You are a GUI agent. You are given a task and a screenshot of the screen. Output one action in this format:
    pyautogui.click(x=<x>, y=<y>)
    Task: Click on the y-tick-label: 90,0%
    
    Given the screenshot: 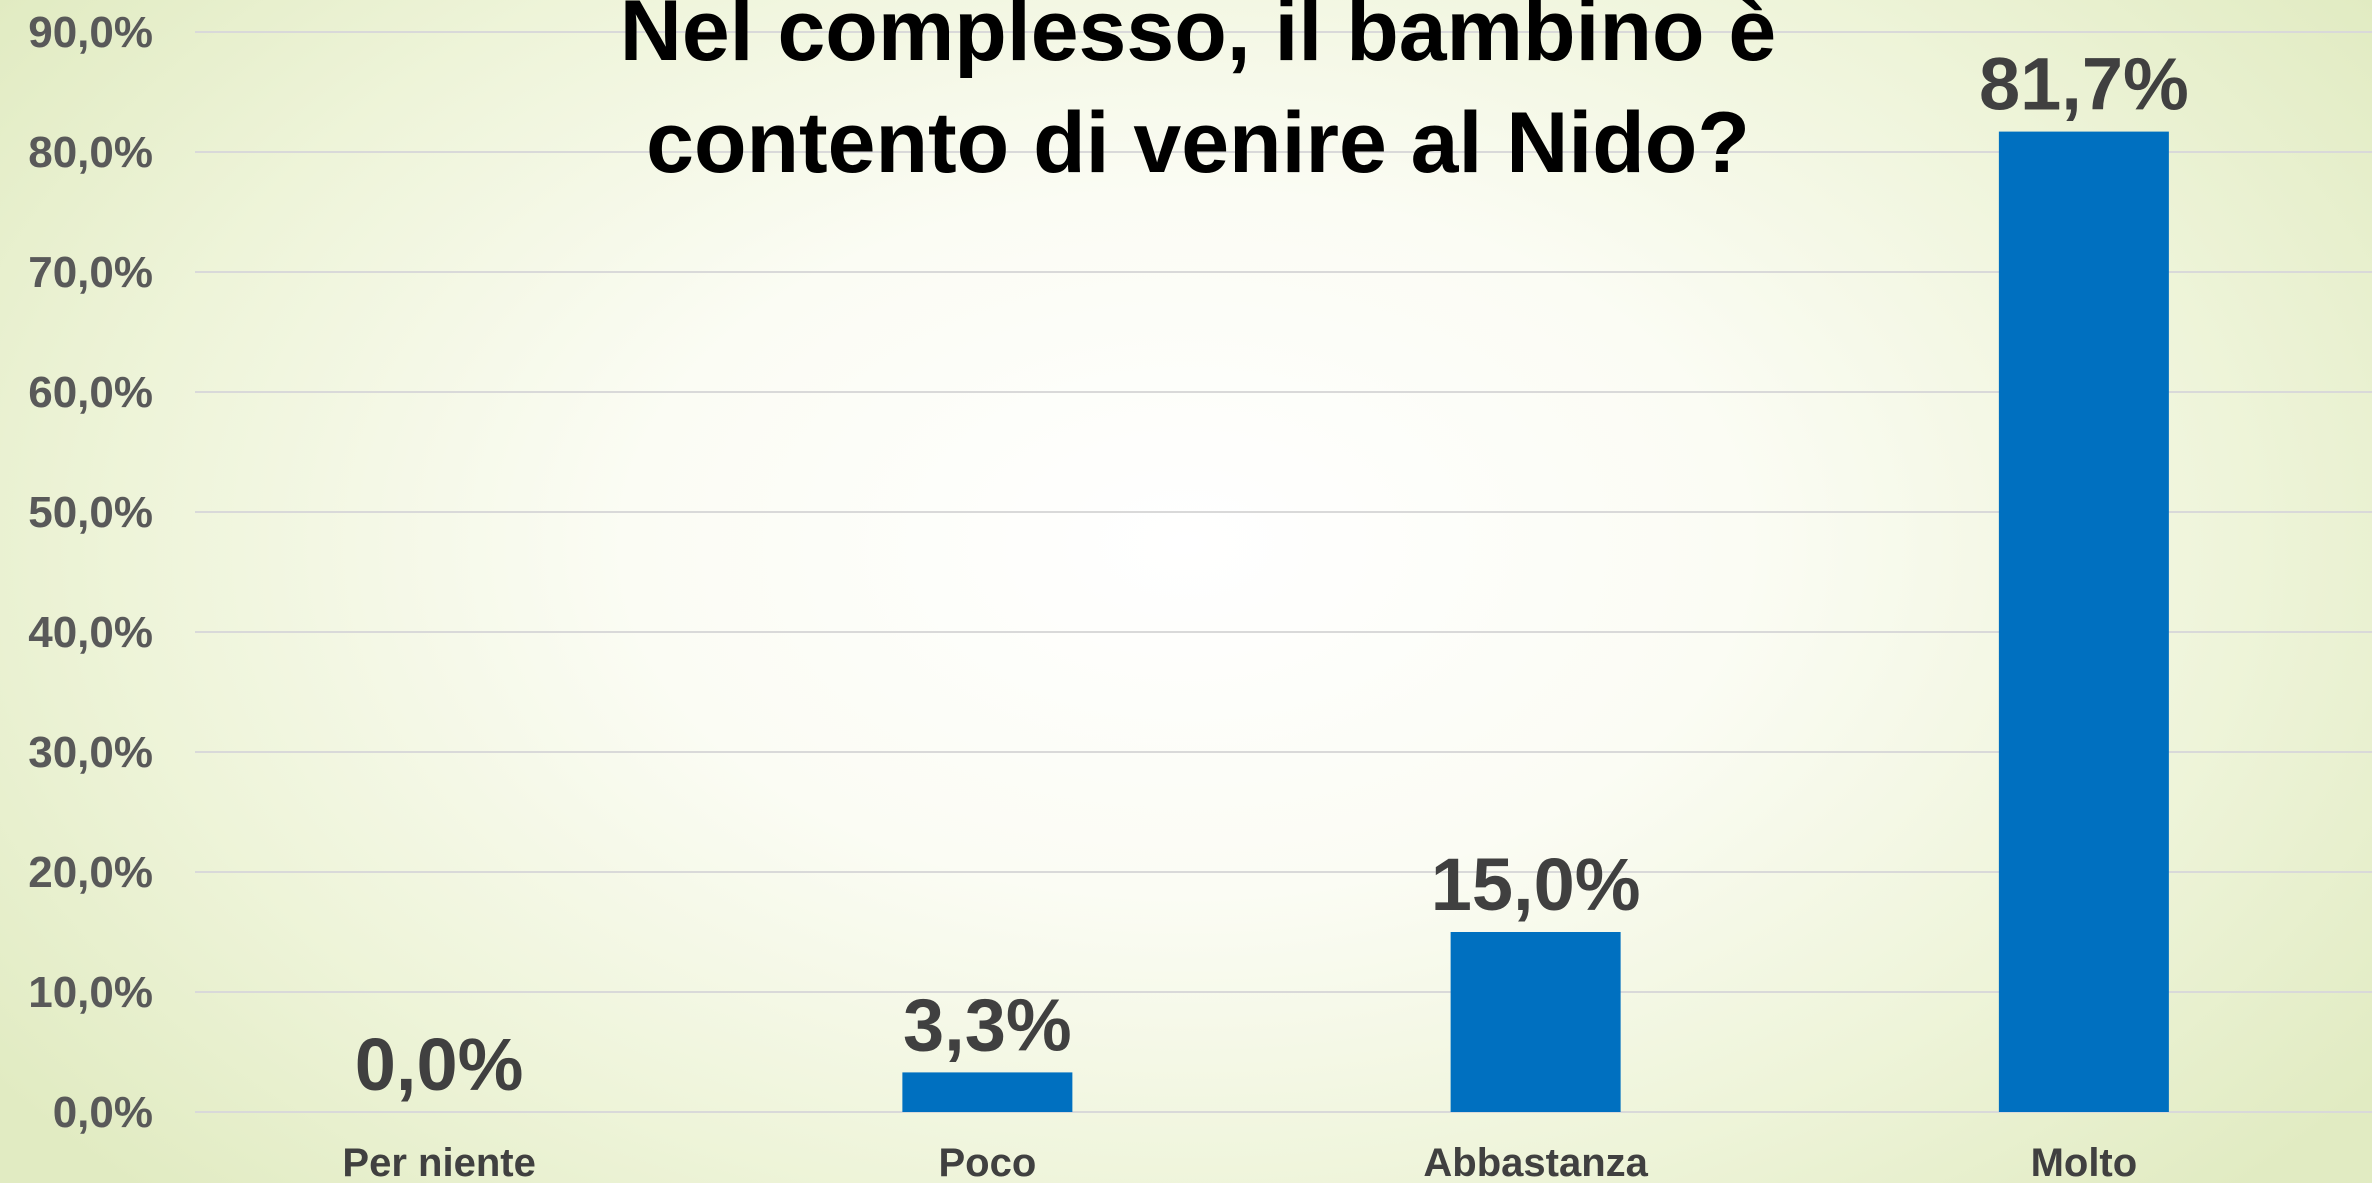 What is the action you would take?
    pyautogui.click(x=90, y=32)
    